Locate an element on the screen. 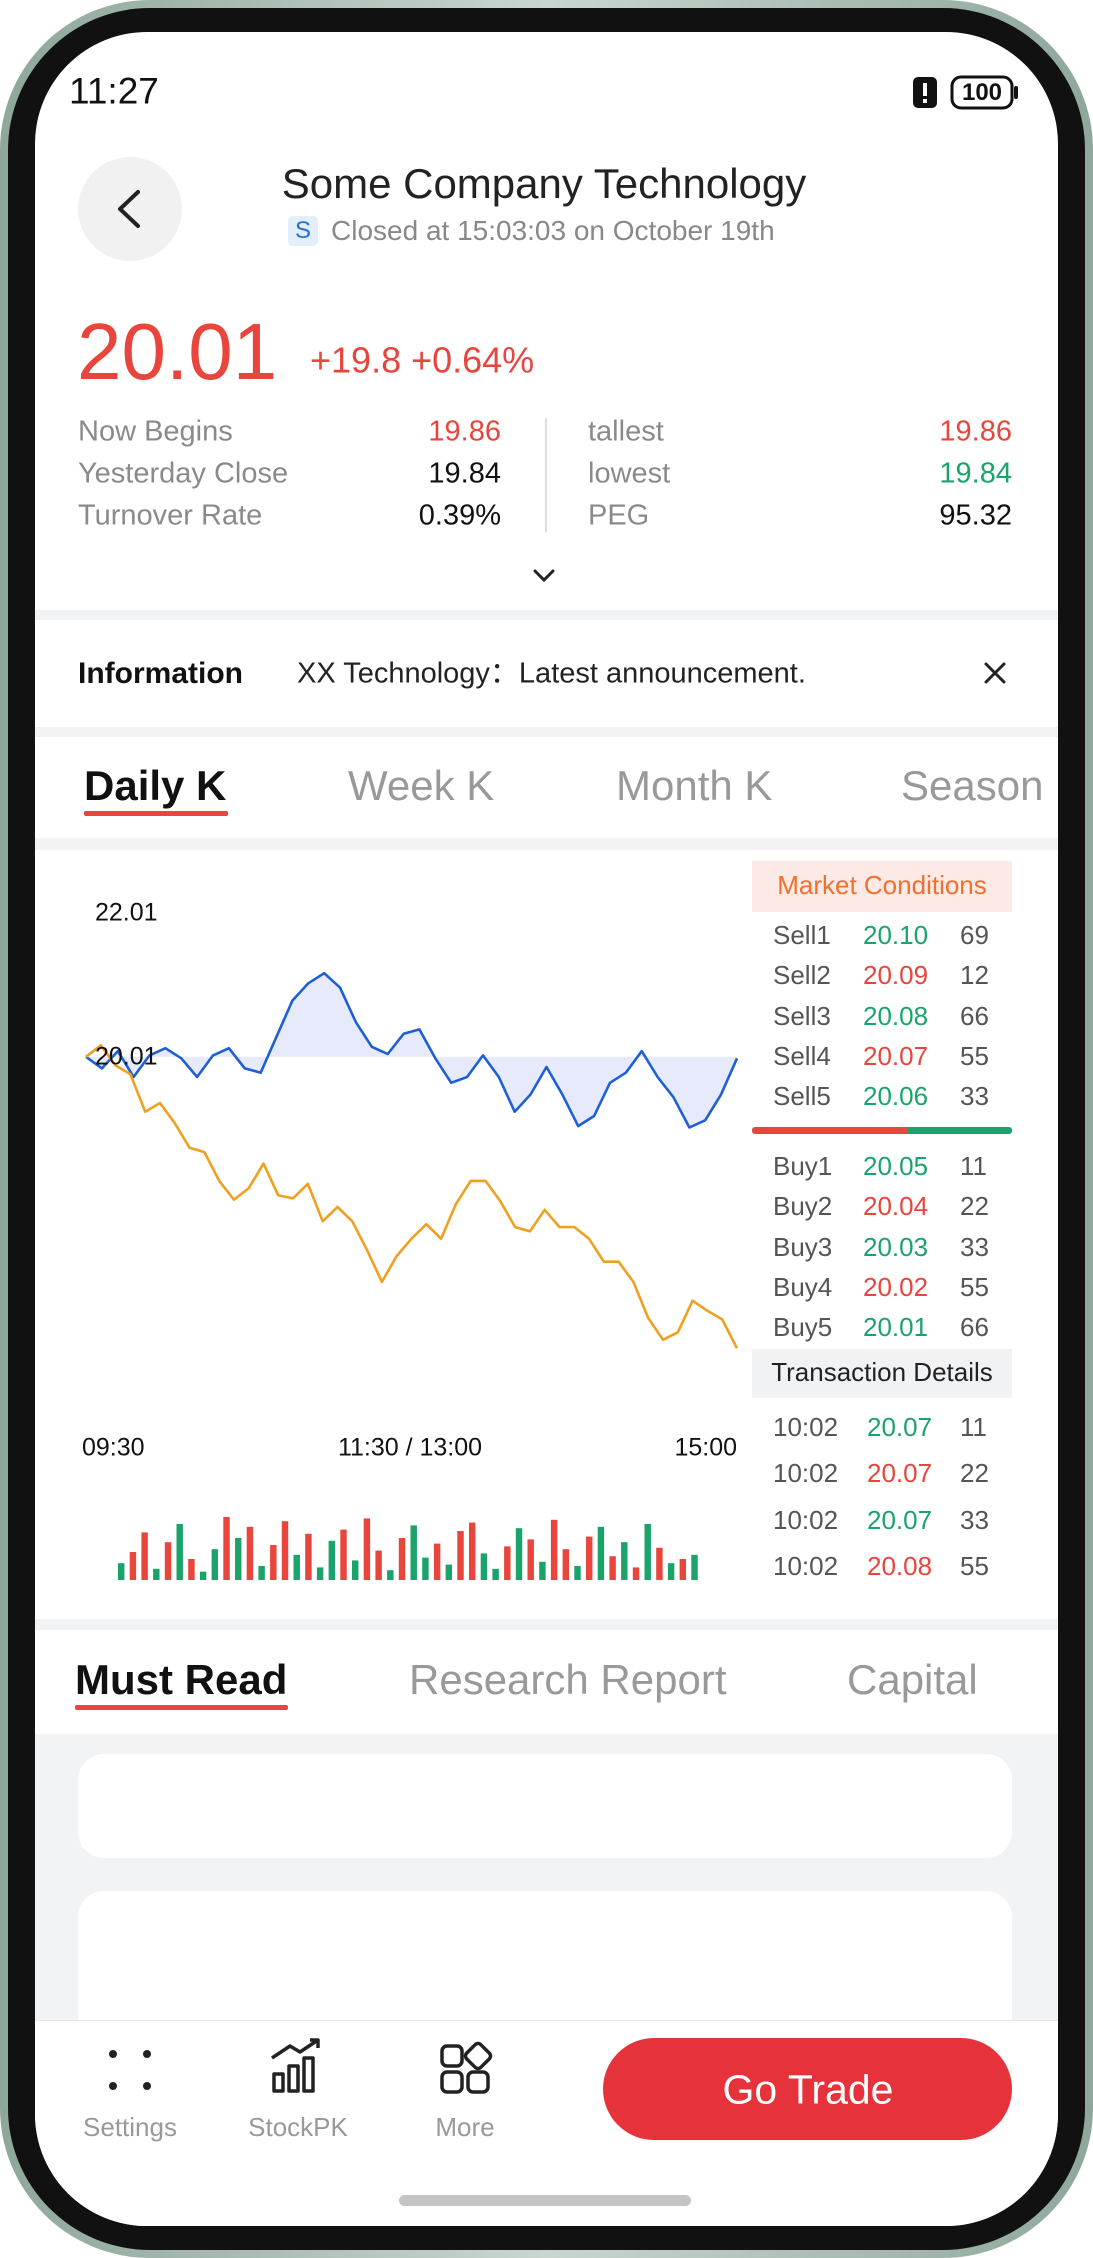 This screenshot has height=2258, width=1093. stat-label: Yesterday Close is located at coordinates (183, 473).